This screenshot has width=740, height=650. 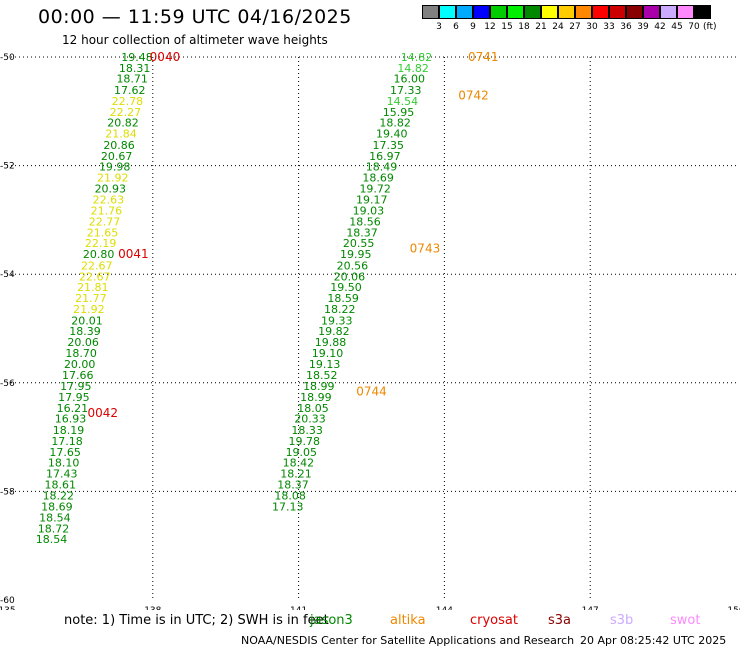 What do you see at coordinates (93, 287) in the screenshot?
I see `wave-height-point: 21.81` at bounding box center [93, 287].